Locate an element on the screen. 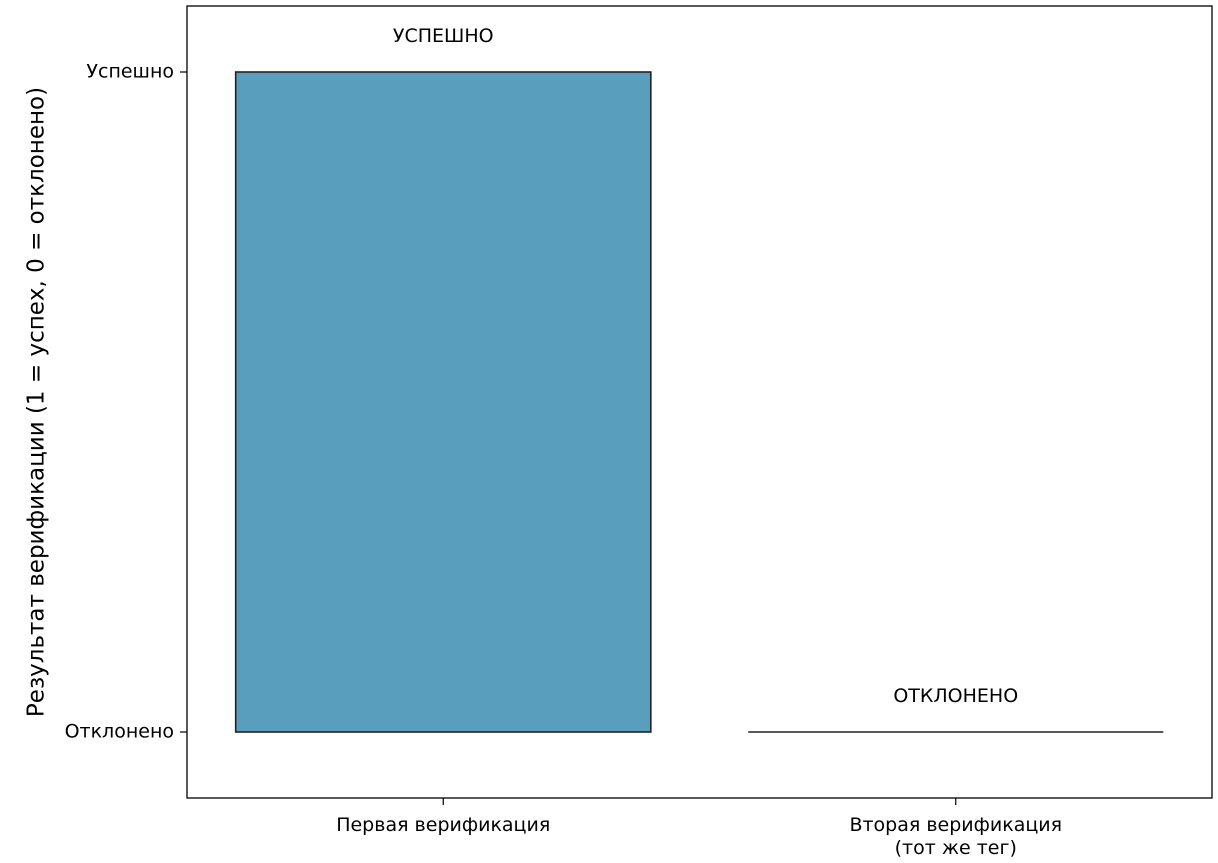 This screenshot has width=1218, height=863. data-label-2: ОТКЛОНЕНО is located at coordinates (955, 696).